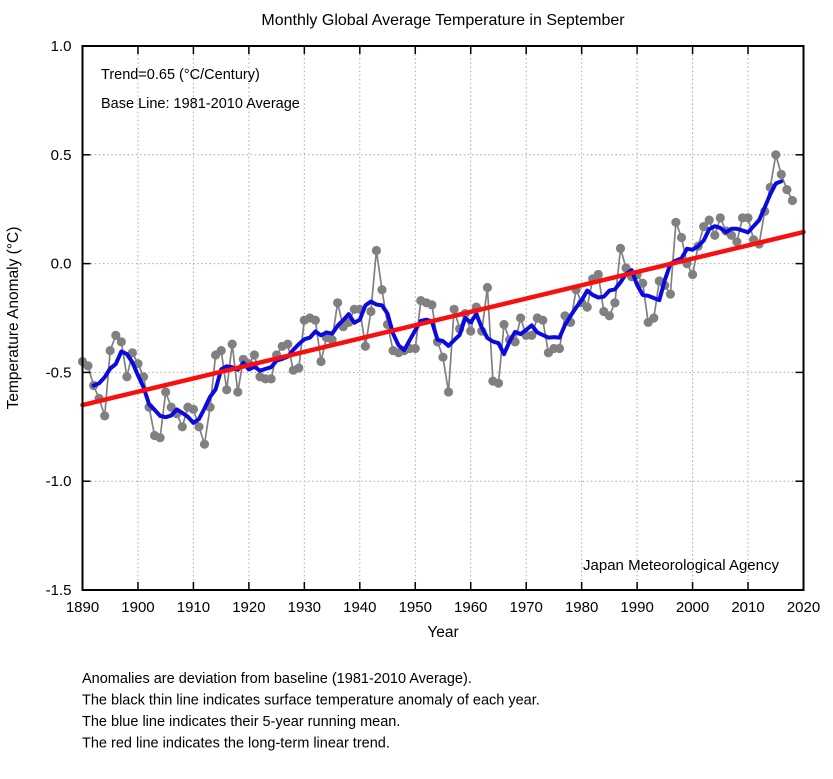 The height and width of the screenshot is (779, 833). I want to click on x-tick-label: 1890, so click(82, 607).